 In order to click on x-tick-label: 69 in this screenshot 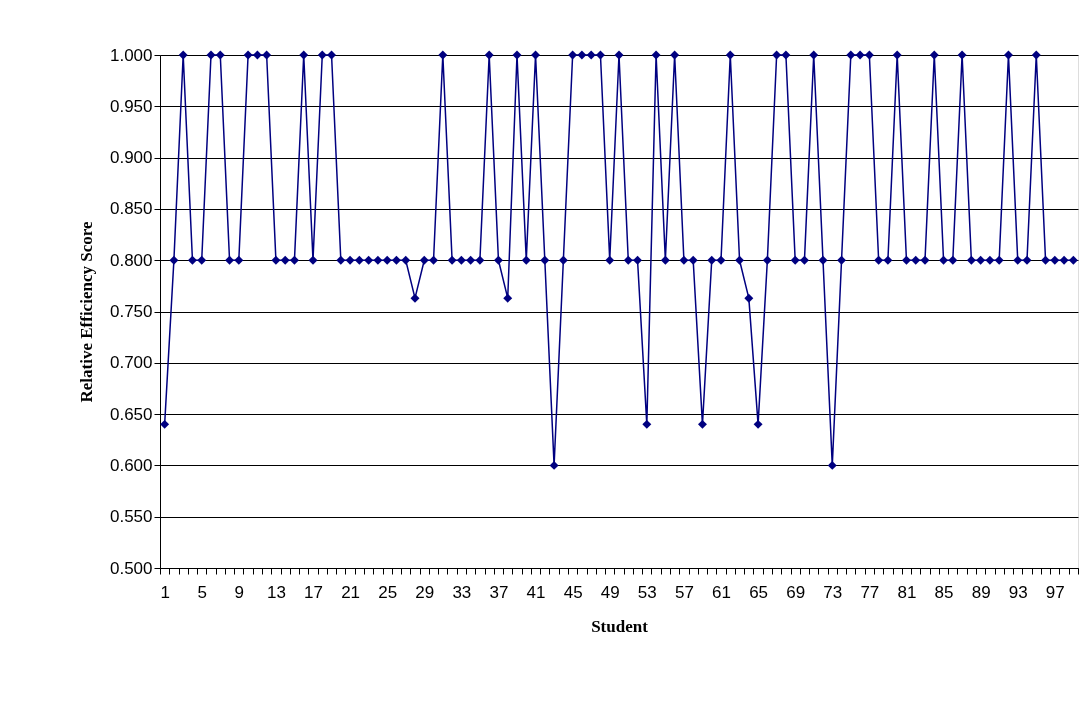, I will do `click(796, 592)`.